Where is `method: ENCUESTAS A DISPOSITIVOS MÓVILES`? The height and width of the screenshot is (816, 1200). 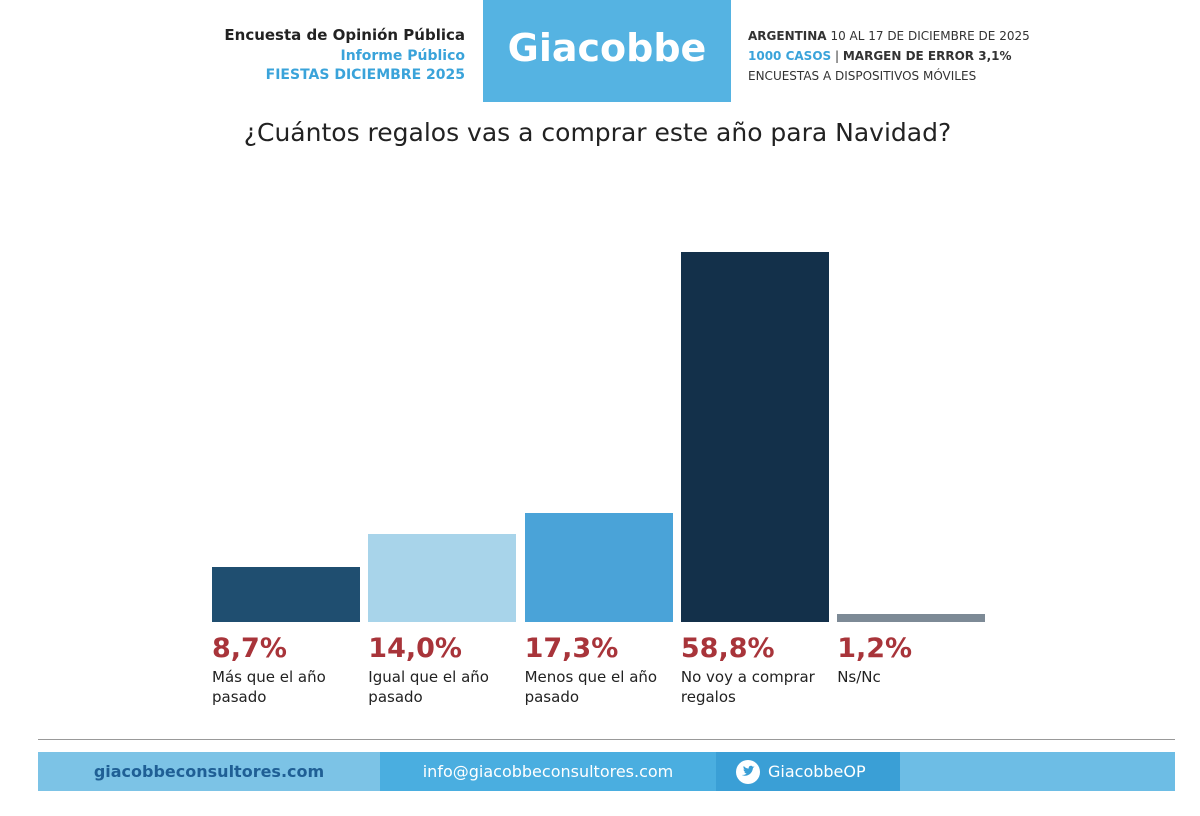
method: ENCUESTAS A DISPOSITIVOS MÓVILES is located at coordinates (862, 76).